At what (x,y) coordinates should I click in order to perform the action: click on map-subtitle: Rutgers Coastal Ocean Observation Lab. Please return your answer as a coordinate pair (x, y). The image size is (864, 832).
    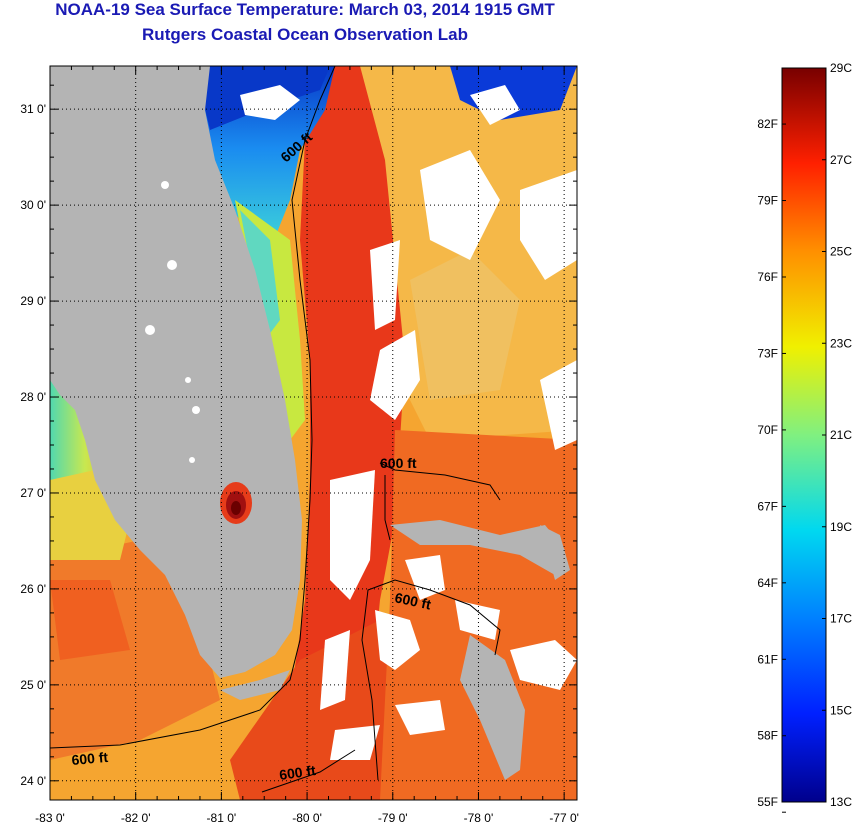
    Looking at the image, I should click on (305, 34).